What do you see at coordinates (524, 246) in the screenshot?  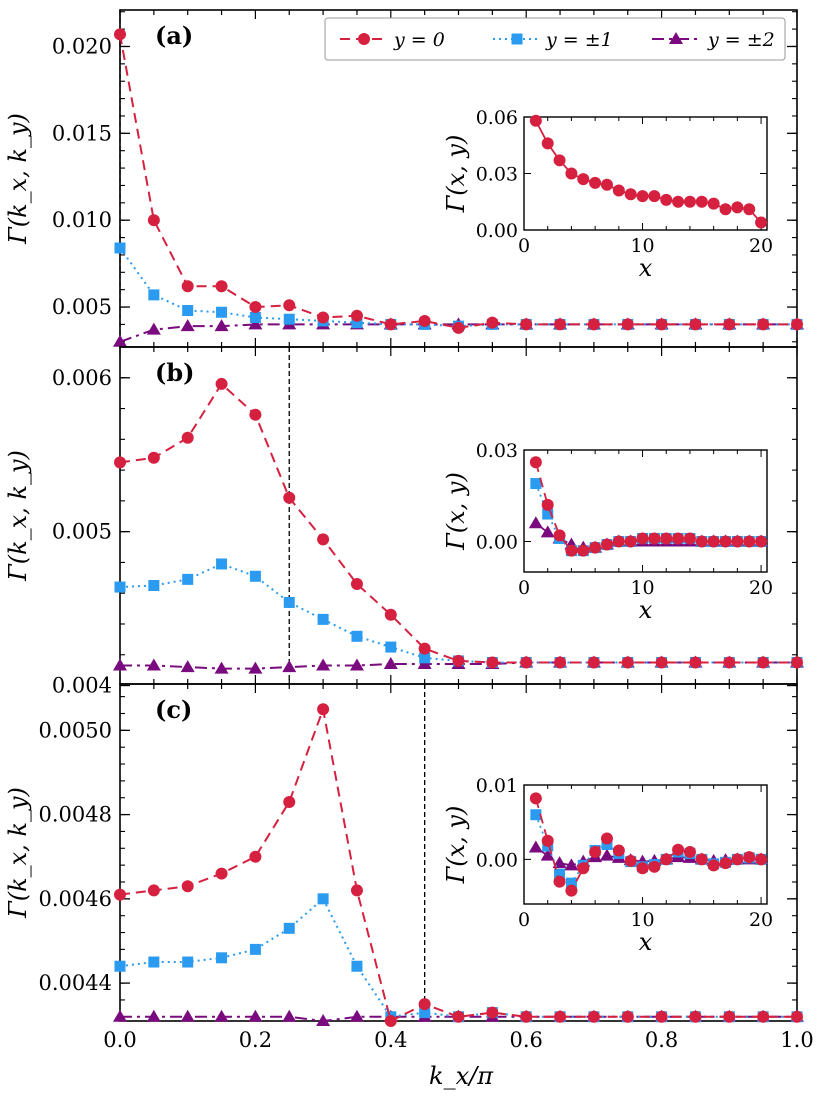 I see `inset-x-tick-label: 0` at bounding box center [524, 246].